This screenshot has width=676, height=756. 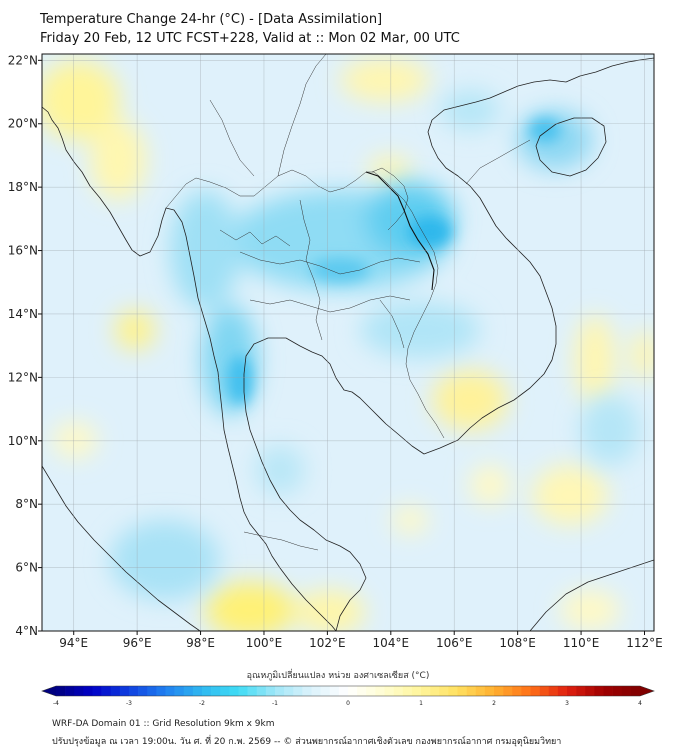 What do you see at coordinates (23, 345) in the screenshot?
I see `latitude-labels: 4°N 6°N 8°N 10°N 12°N 14°N 16°N 18°N 20°N 22°N` at bounding box center [23, 345].